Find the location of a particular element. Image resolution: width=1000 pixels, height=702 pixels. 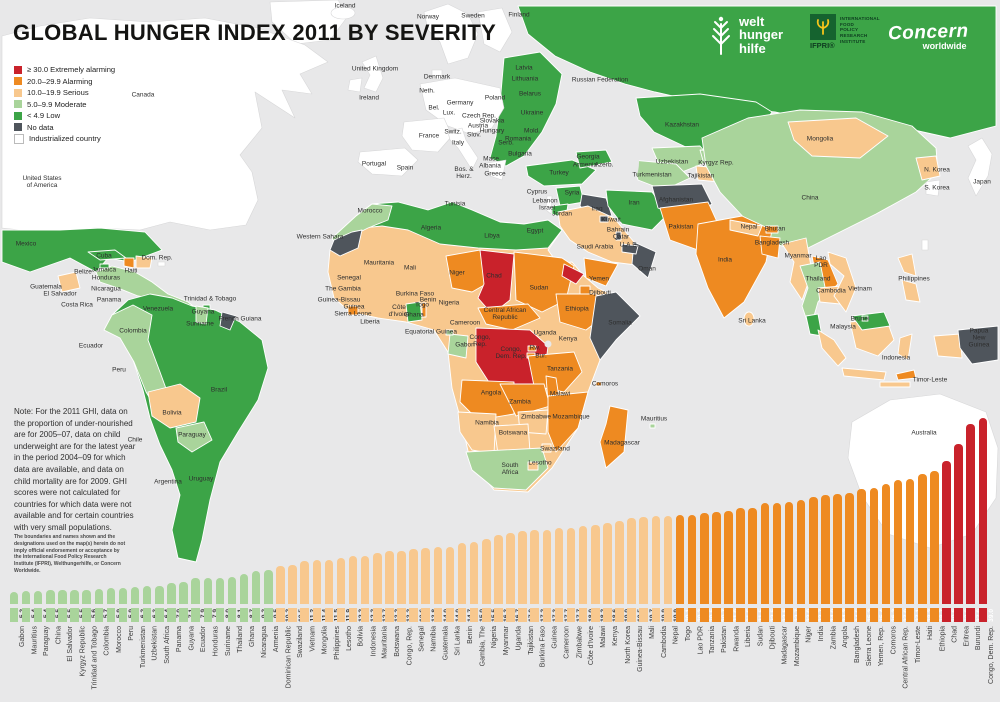

country-france is located at coordinates (427, 135).